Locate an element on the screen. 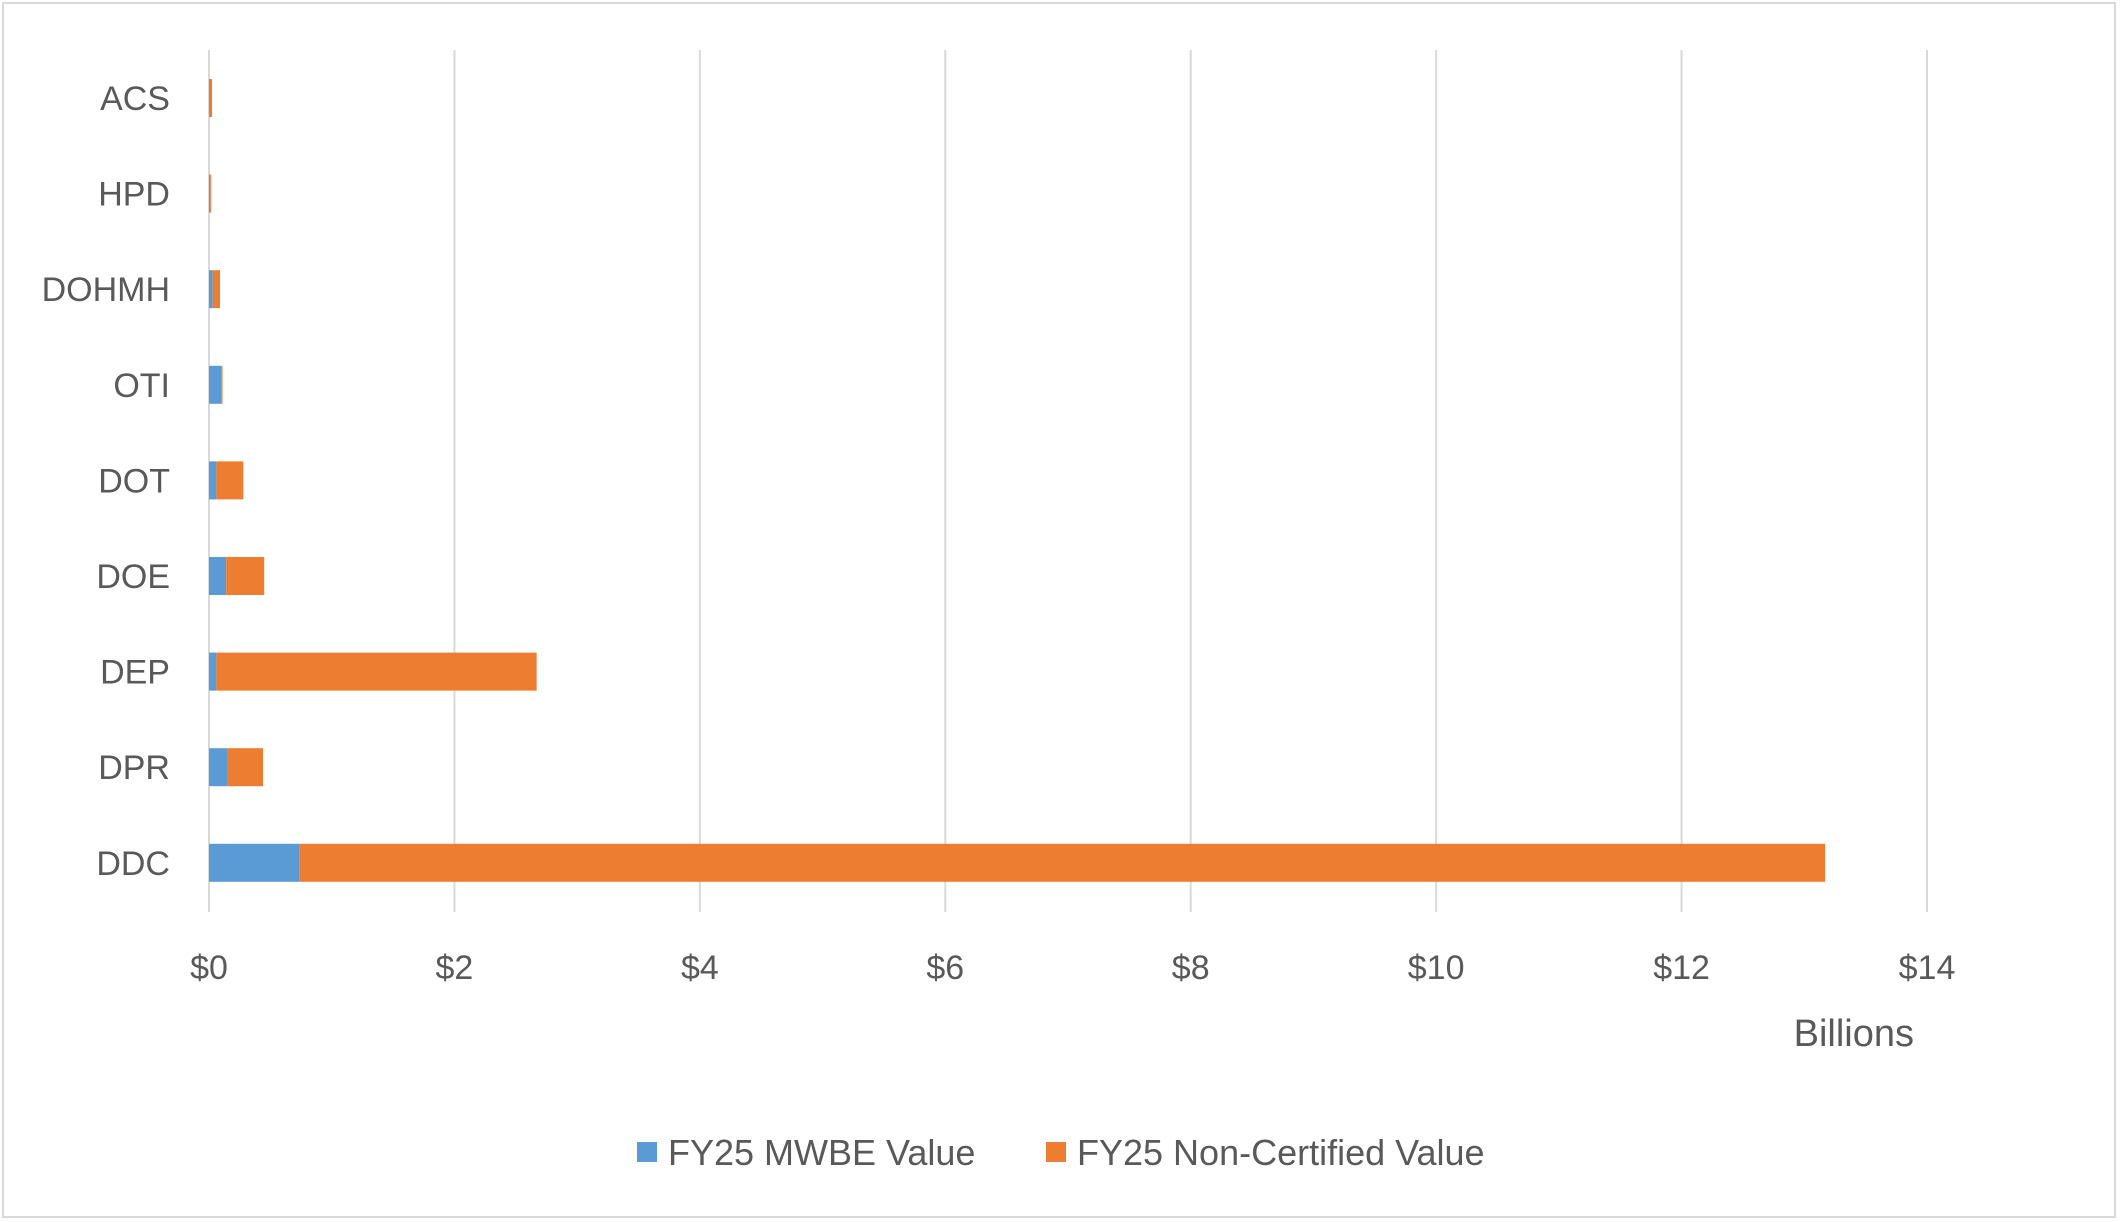 Image resolution: width=2120 pixels, height=1222 pixels. x-tick-label: $8 is located at coordinates (1191, 968).